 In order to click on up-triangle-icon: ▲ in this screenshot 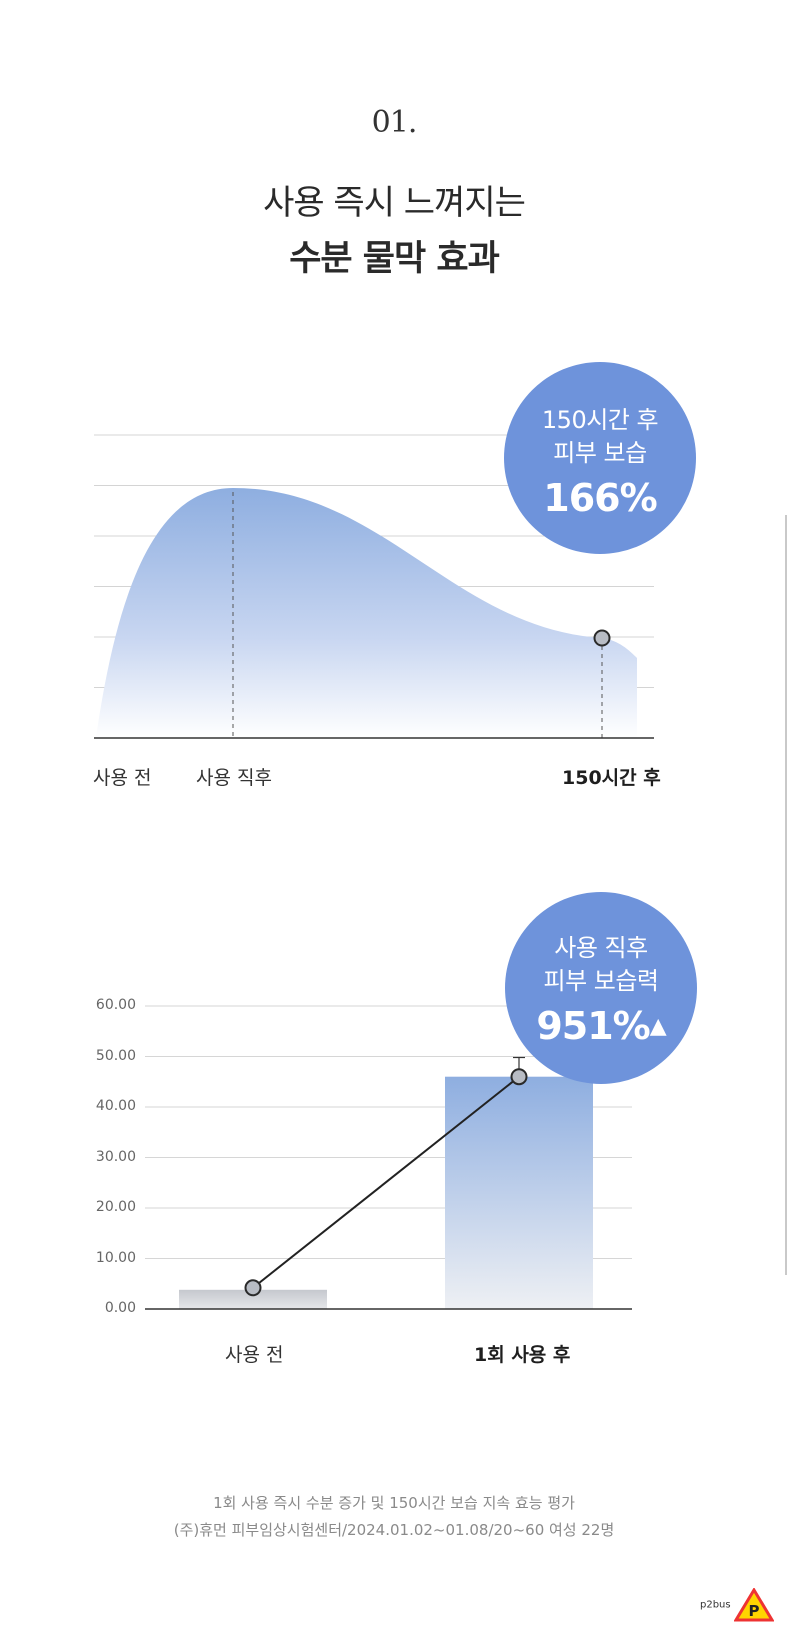, I will do `click(658, 1026)`.